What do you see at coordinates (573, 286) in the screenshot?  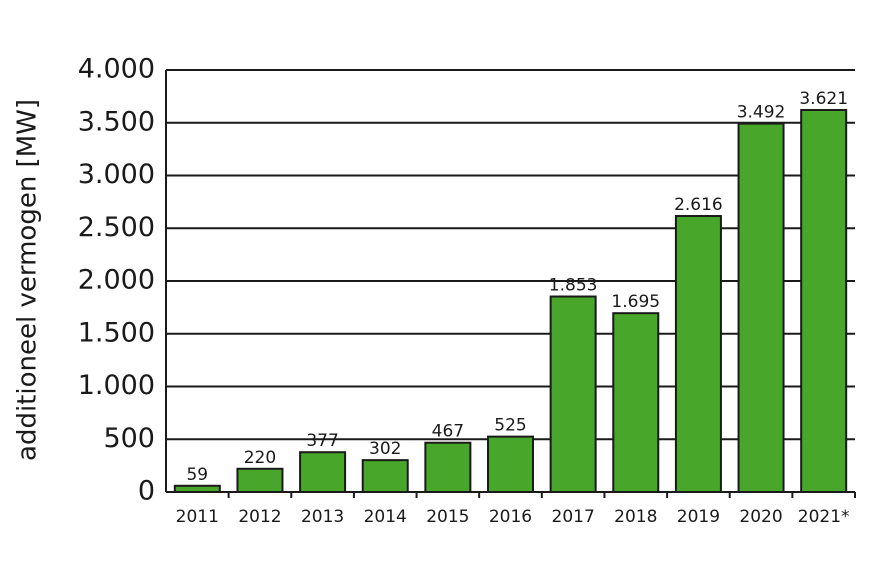 I see `value-label: 1.853` at bounding box center [573, 286].